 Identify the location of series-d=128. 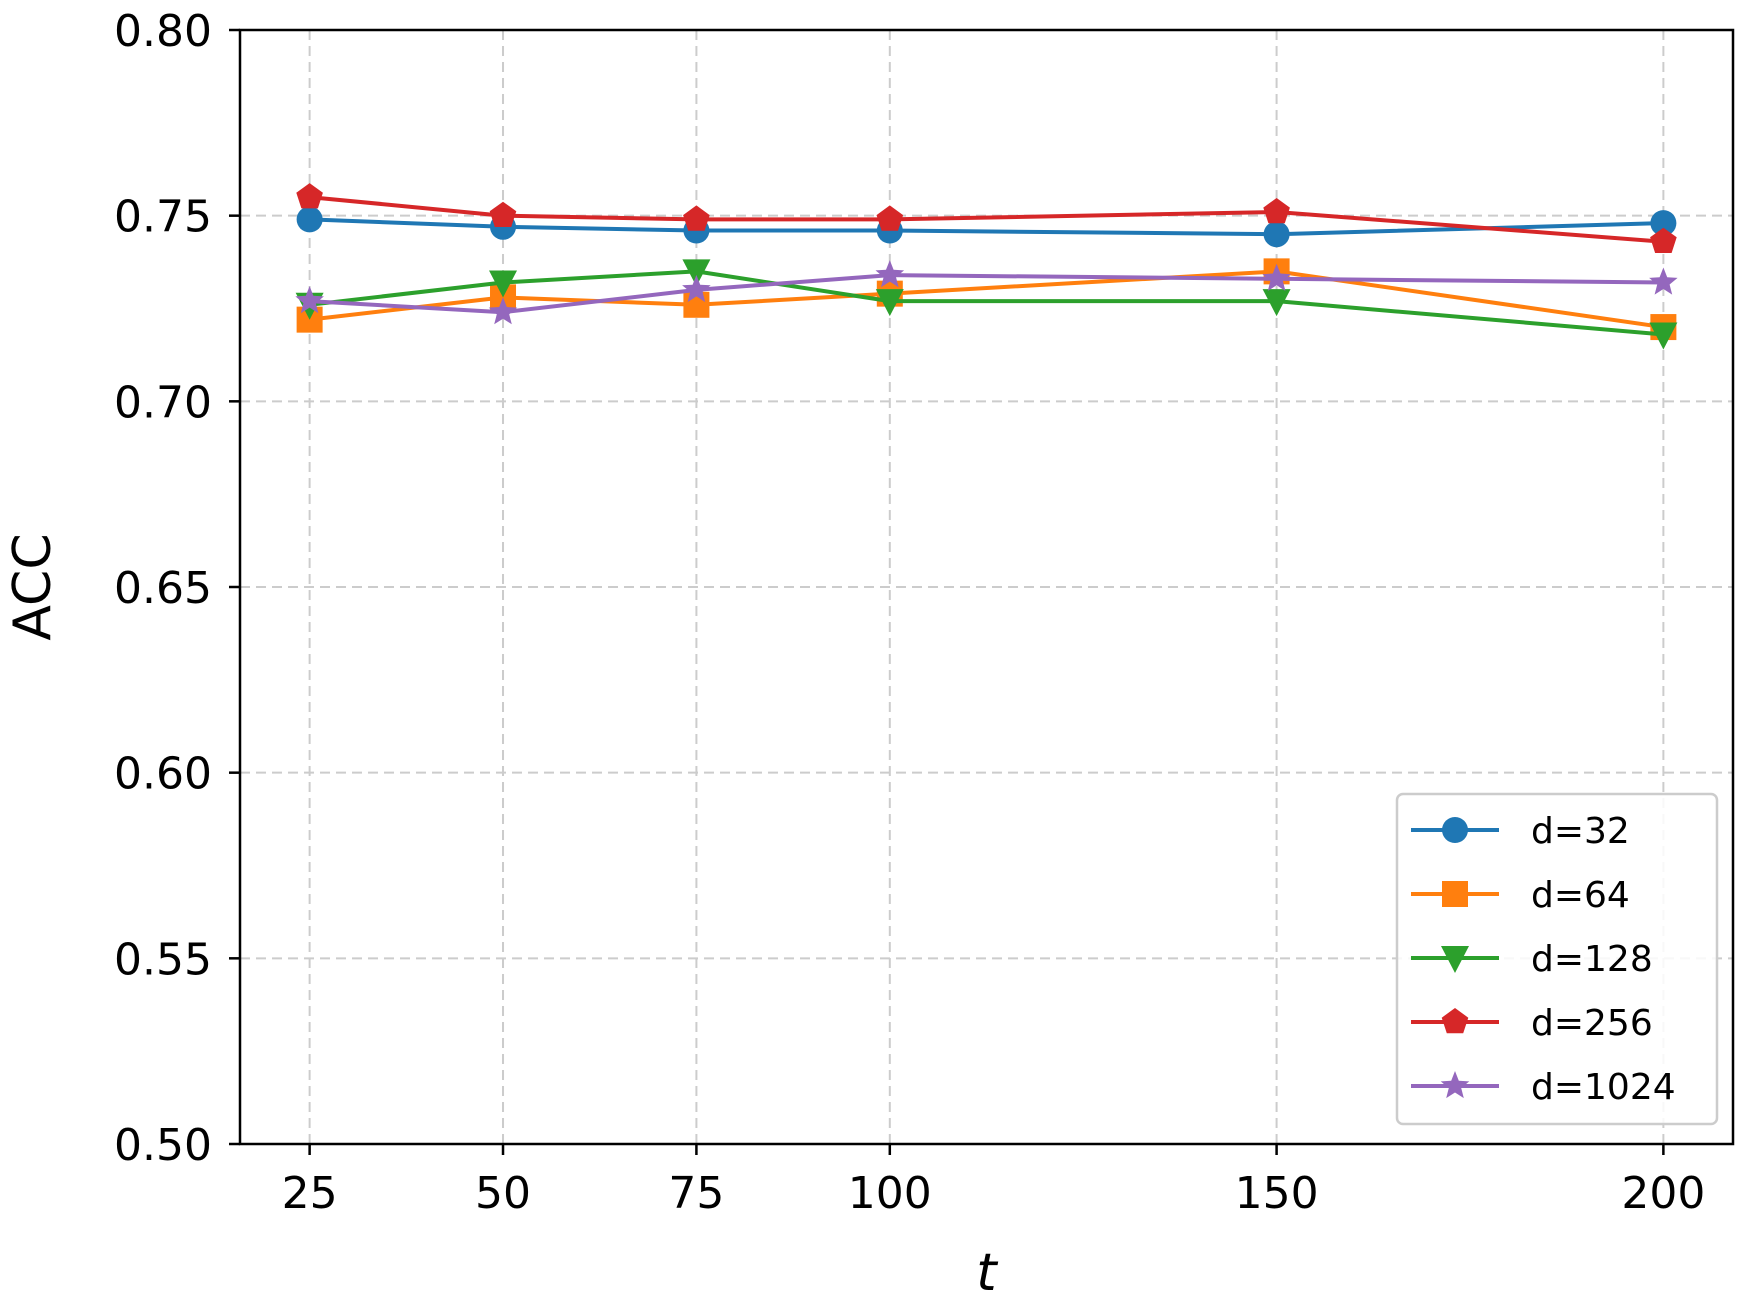
(986, 304).